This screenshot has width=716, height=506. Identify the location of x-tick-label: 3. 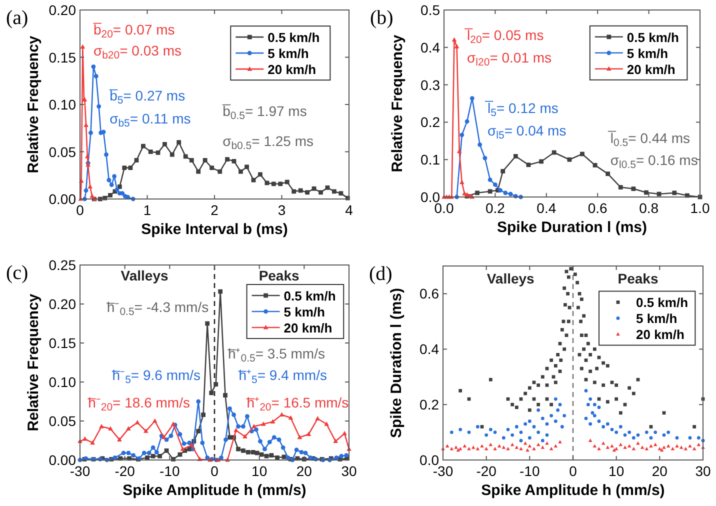
(282, 210).